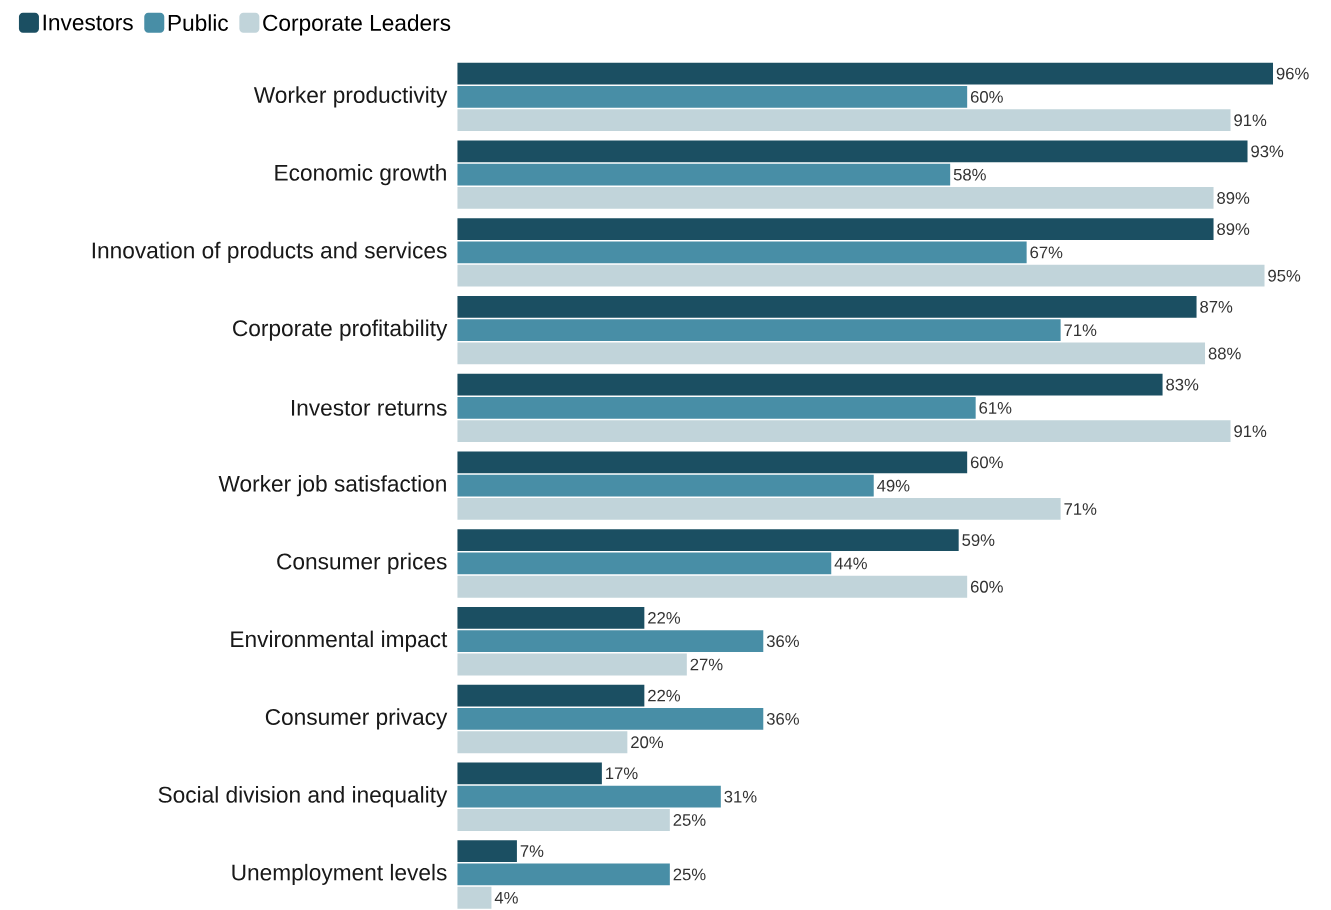 The image size is (1331, 910). Describe the element at coordinates (995, 408) in the screenshot. I see `data-label: 61%` at that location.